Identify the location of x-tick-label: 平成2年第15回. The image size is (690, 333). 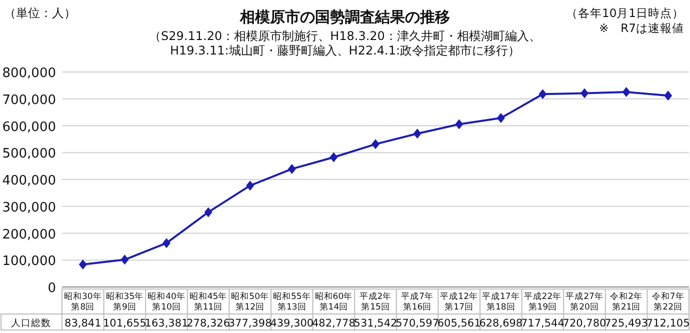
(375, 301).